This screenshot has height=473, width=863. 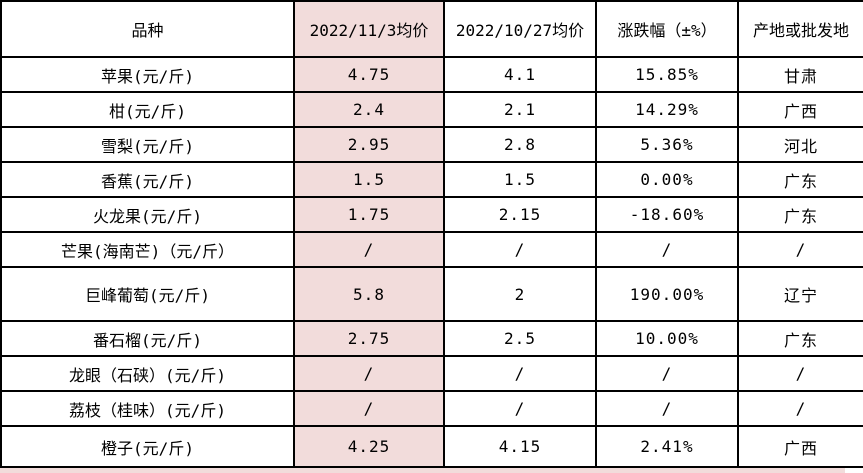 What do you see at coordinates (369, 446) in the screenshot?
I see `cell-price_new: 4.25` at bounding box center [369, 446].